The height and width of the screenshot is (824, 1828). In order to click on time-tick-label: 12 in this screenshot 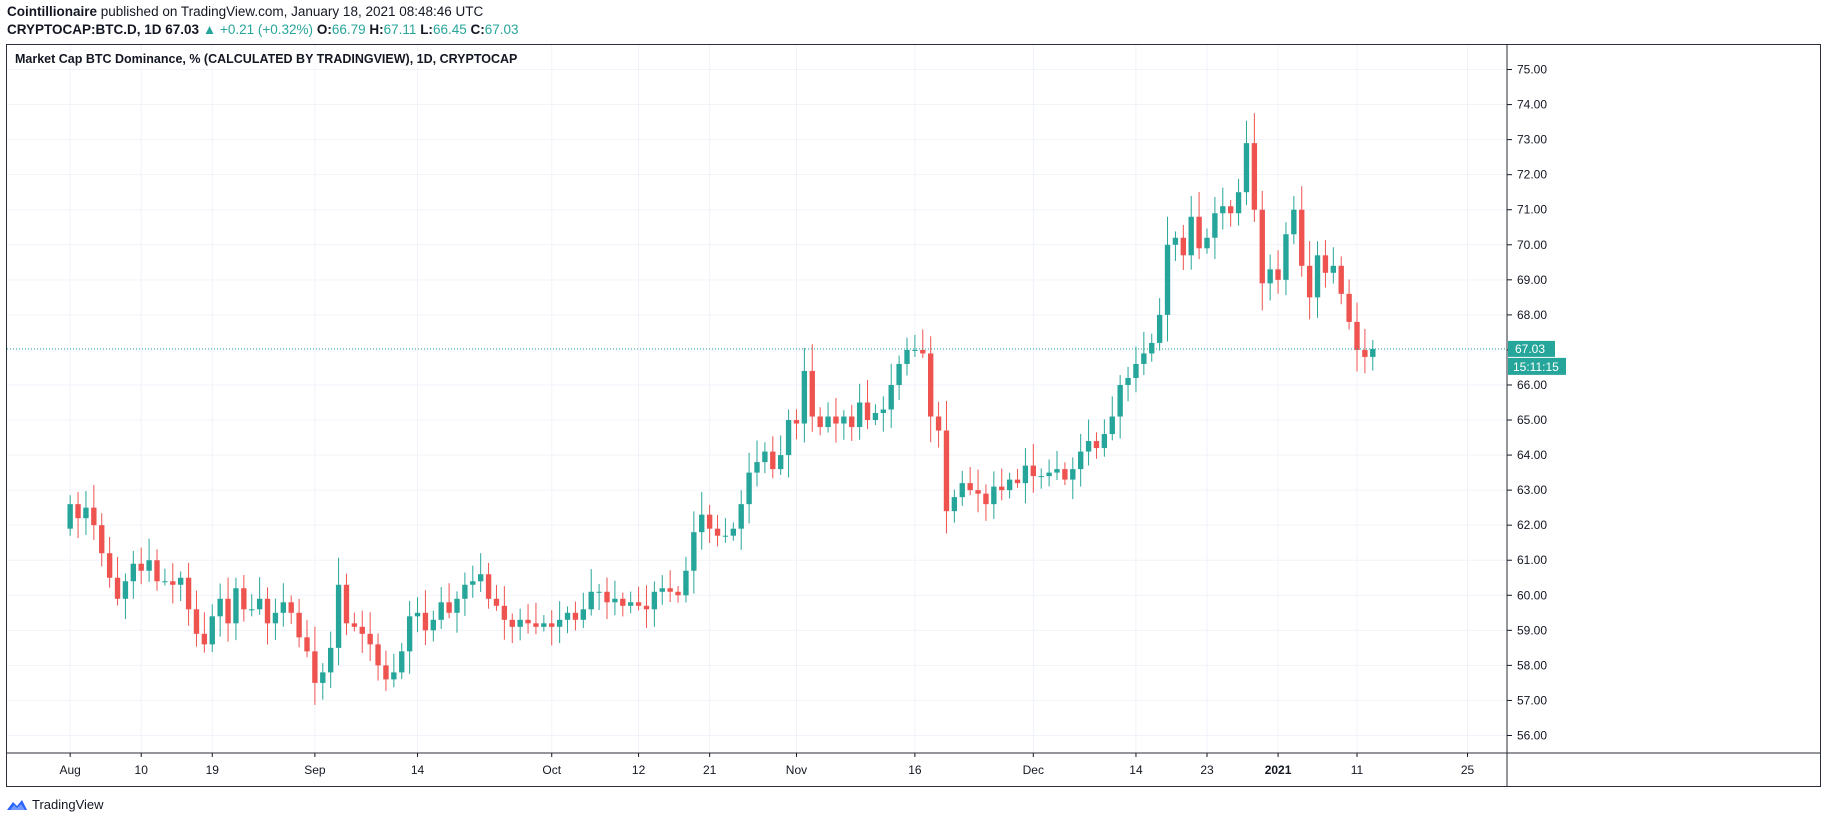, I will do `click(639, 770)`.